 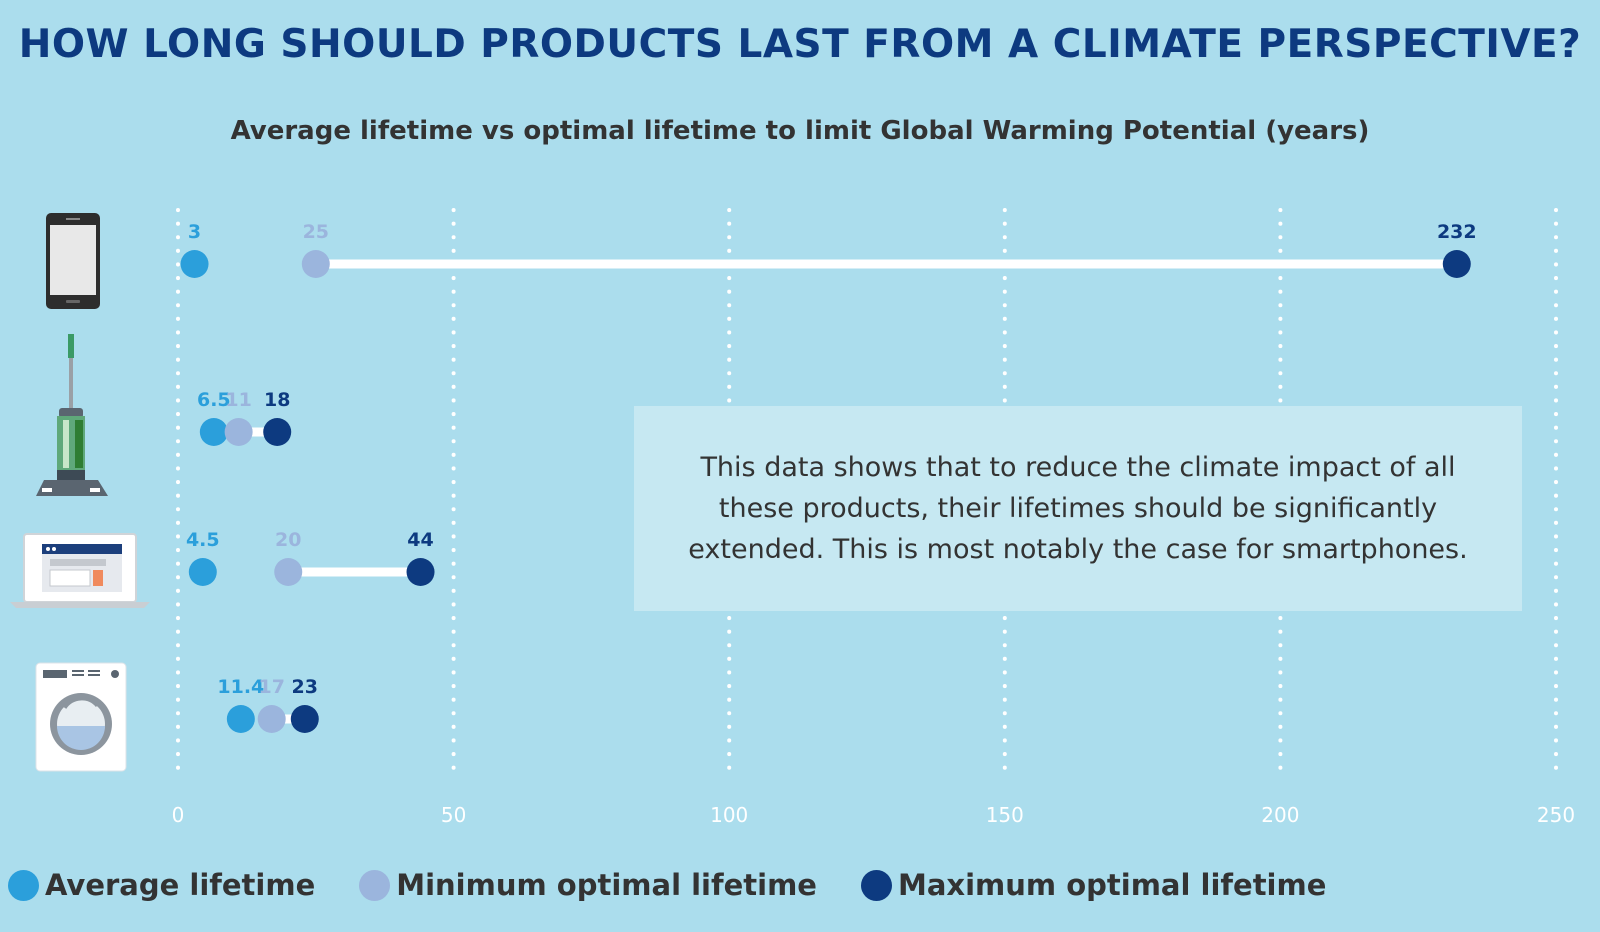 I want to click on smartphone-icon, so click(x=73, y=261).